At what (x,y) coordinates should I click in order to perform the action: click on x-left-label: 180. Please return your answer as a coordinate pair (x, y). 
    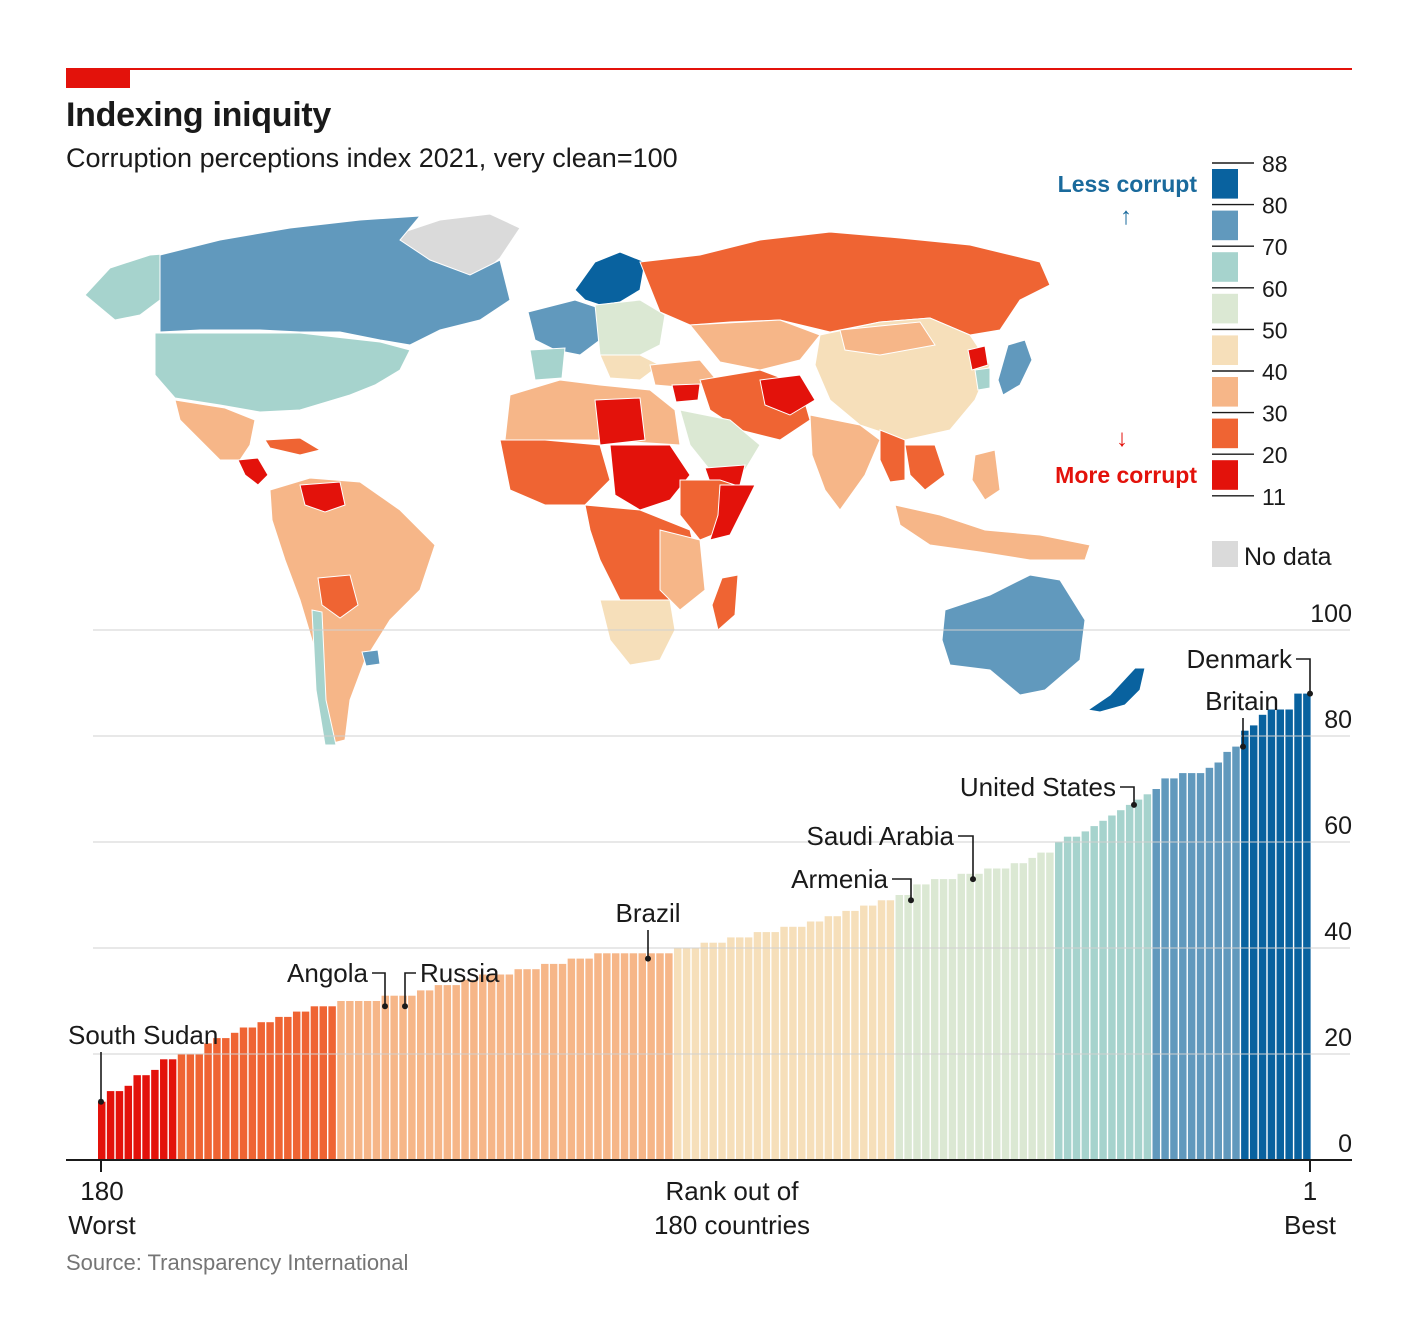
    Looking at the image, I should click on (101, 1191).